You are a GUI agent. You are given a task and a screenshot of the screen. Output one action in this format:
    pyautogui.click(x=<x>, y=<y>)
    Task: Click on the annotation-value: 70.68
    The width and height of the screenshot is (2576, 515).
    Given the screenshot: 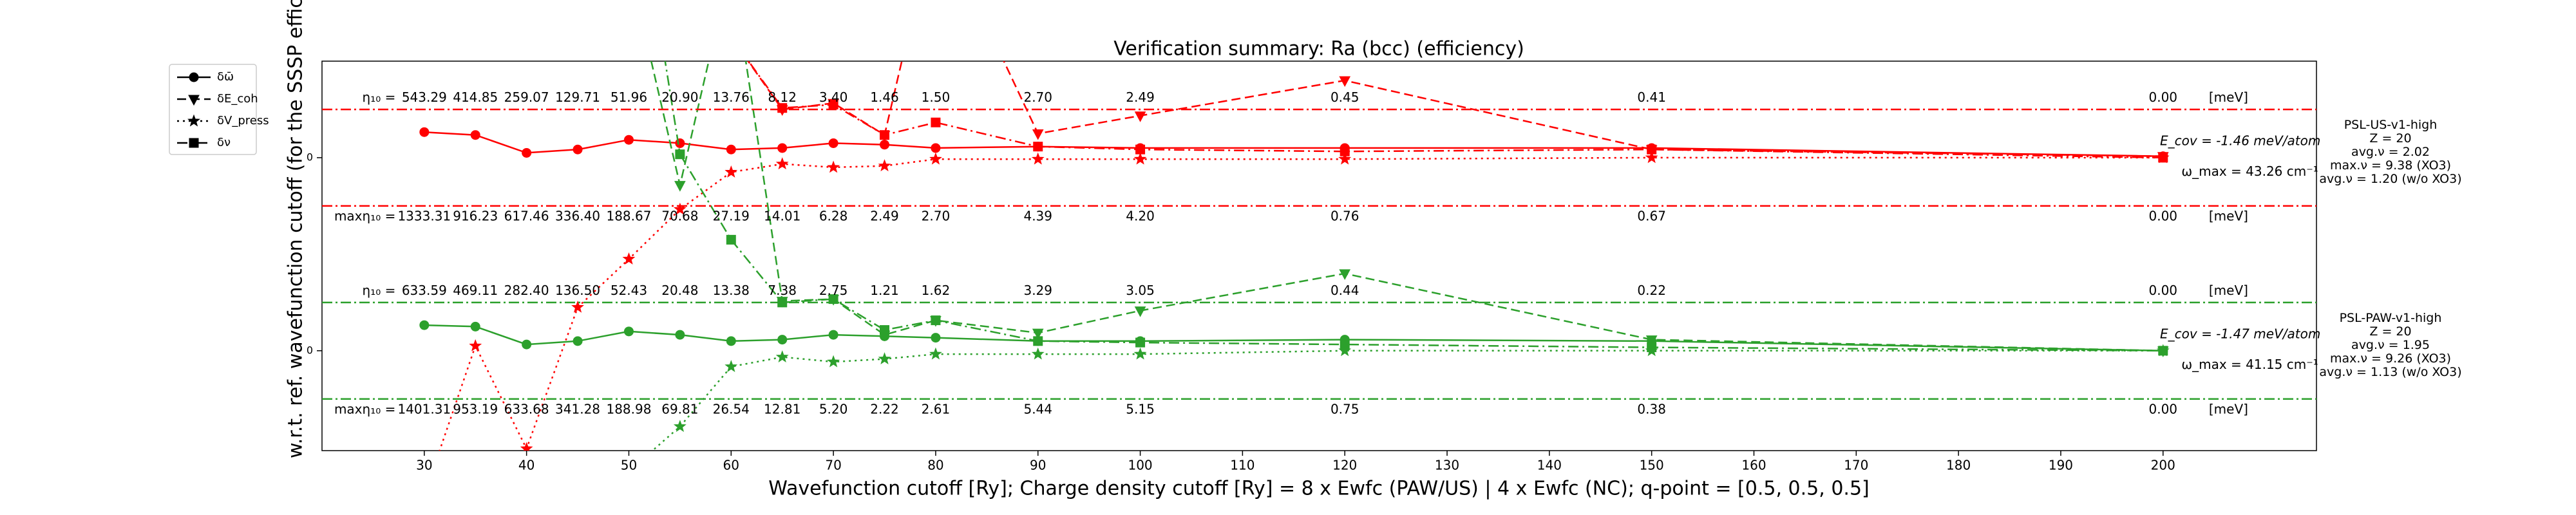 What is the action you would take?
    pyautogui.click(x=680, y=216)
    